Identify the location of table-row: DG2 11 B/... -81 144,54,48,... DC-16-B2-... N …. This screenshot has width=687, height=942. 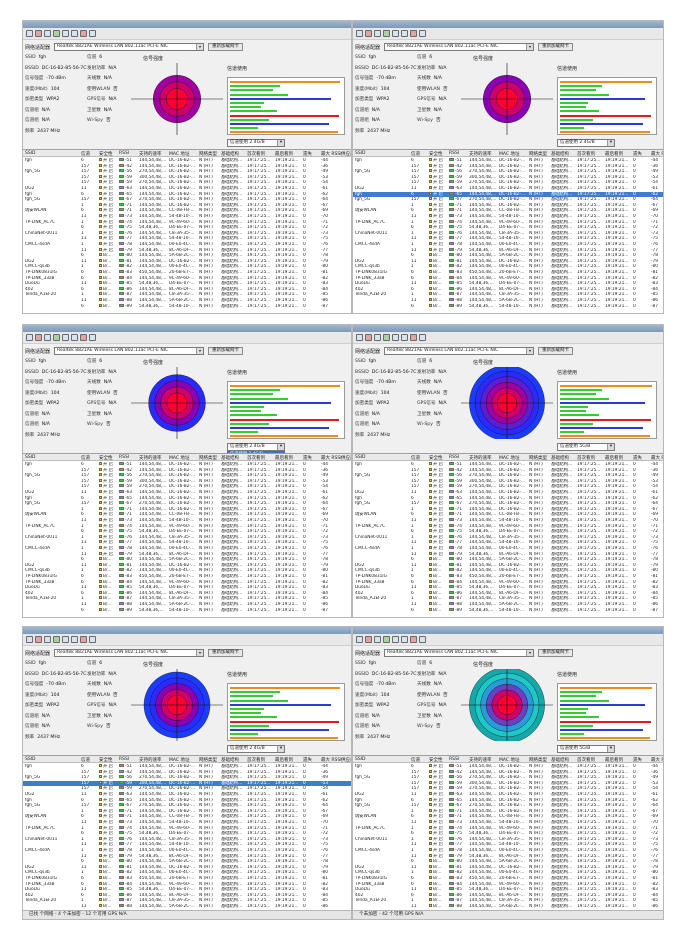
(508, 565).